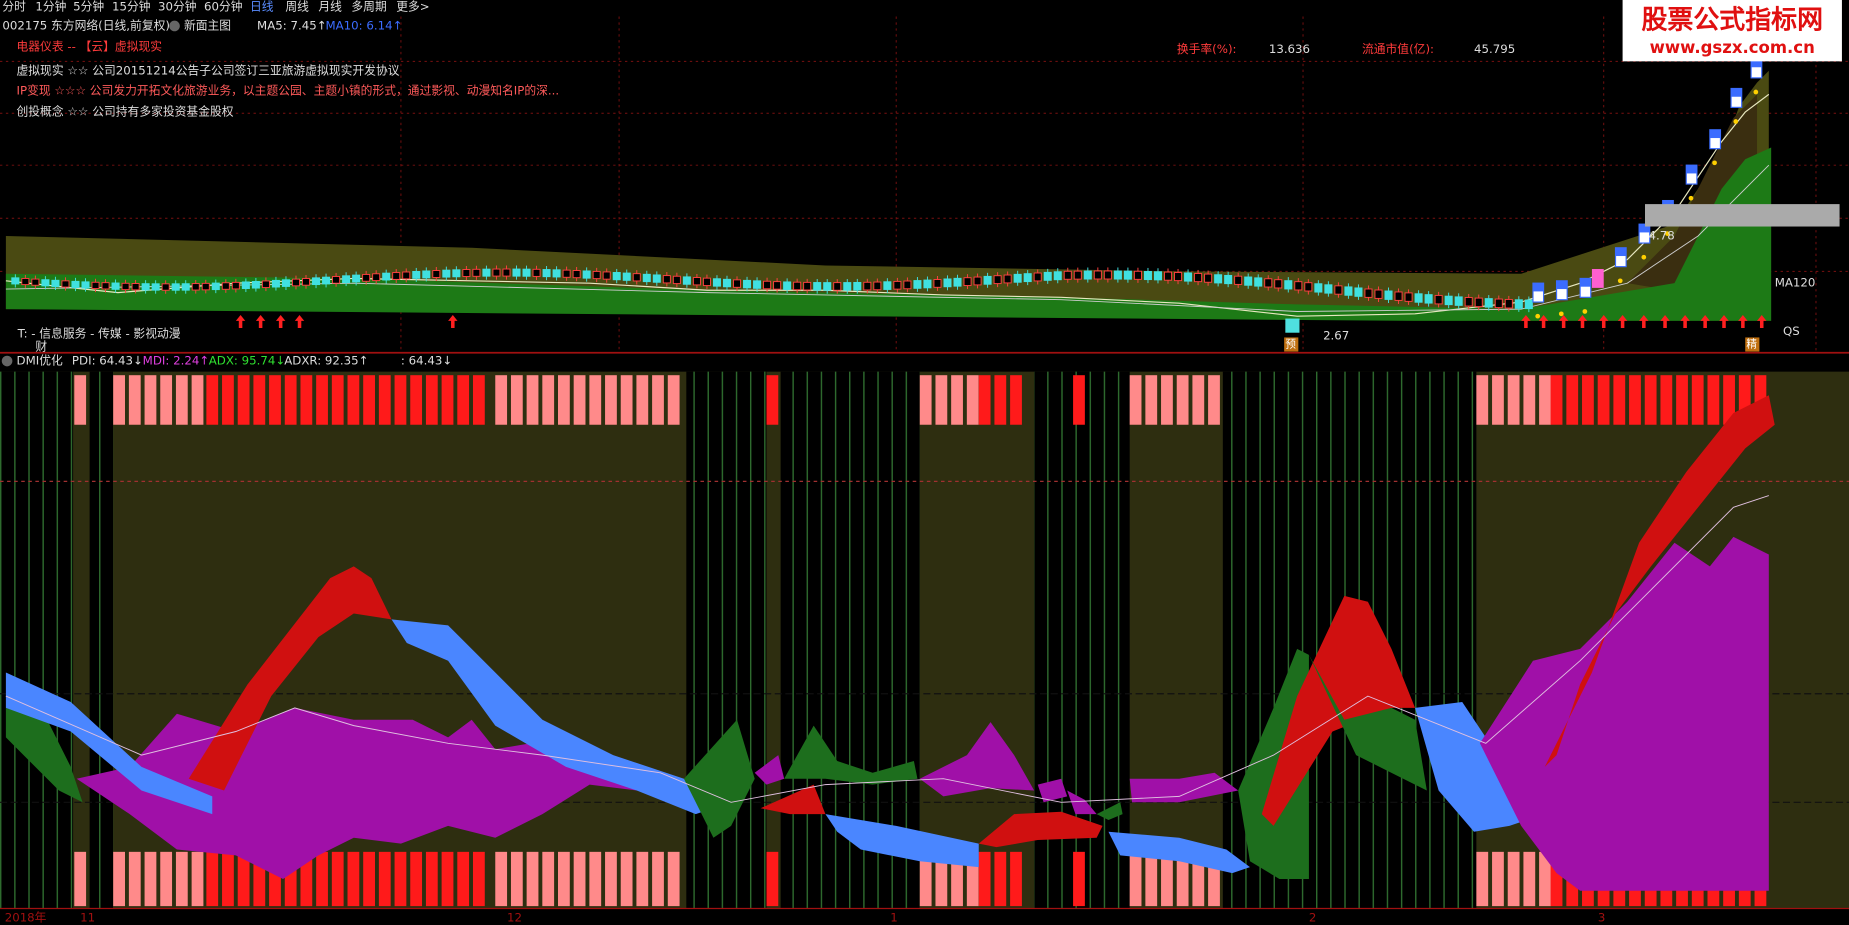 This screenshot has width=1849, height=925. Describe the element at coordinates (330, 7) in the screenshot. I see `toolbar-tab: 月线` at that location.